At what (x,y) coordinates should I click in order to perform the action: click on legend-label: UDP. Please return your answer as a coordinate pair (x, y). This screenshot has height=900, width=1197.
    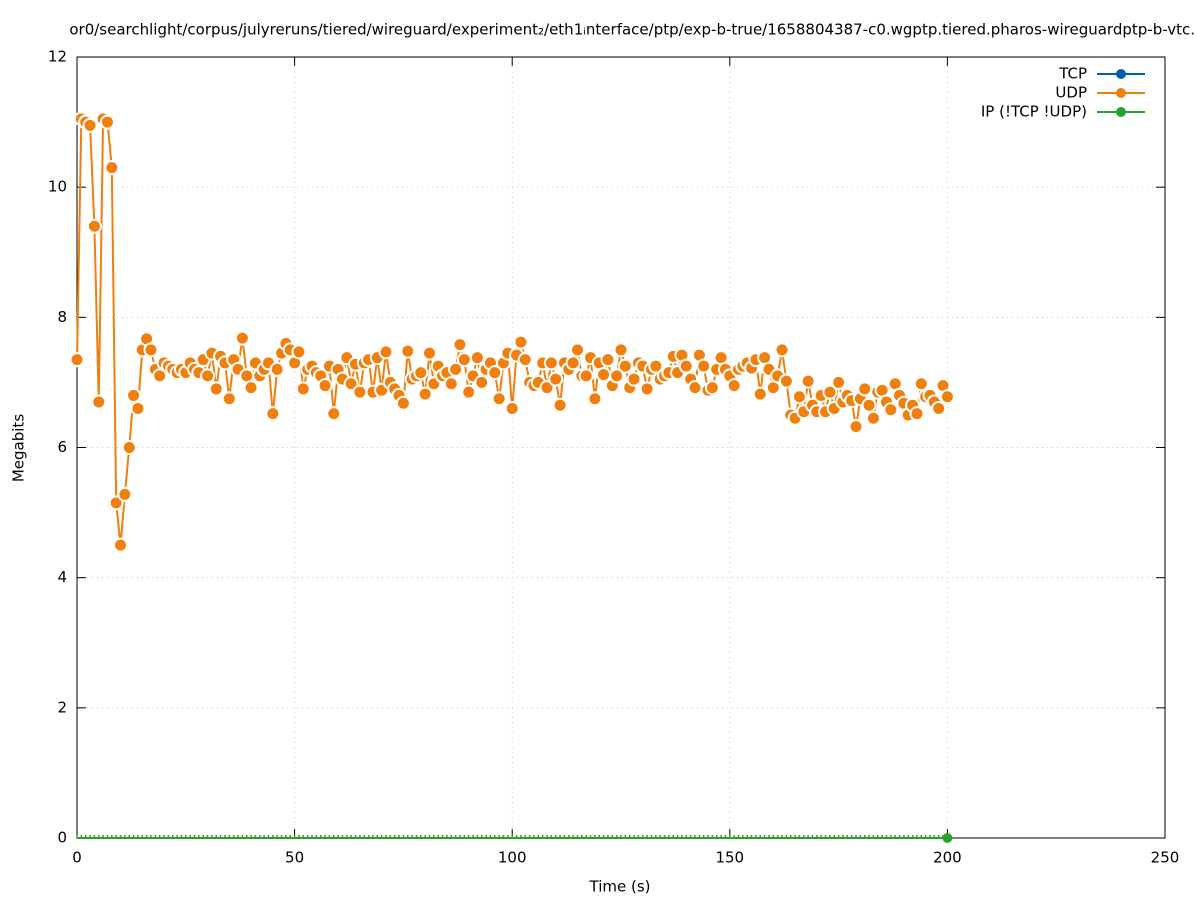
    Looking at the image, I should click on (1071, 93).